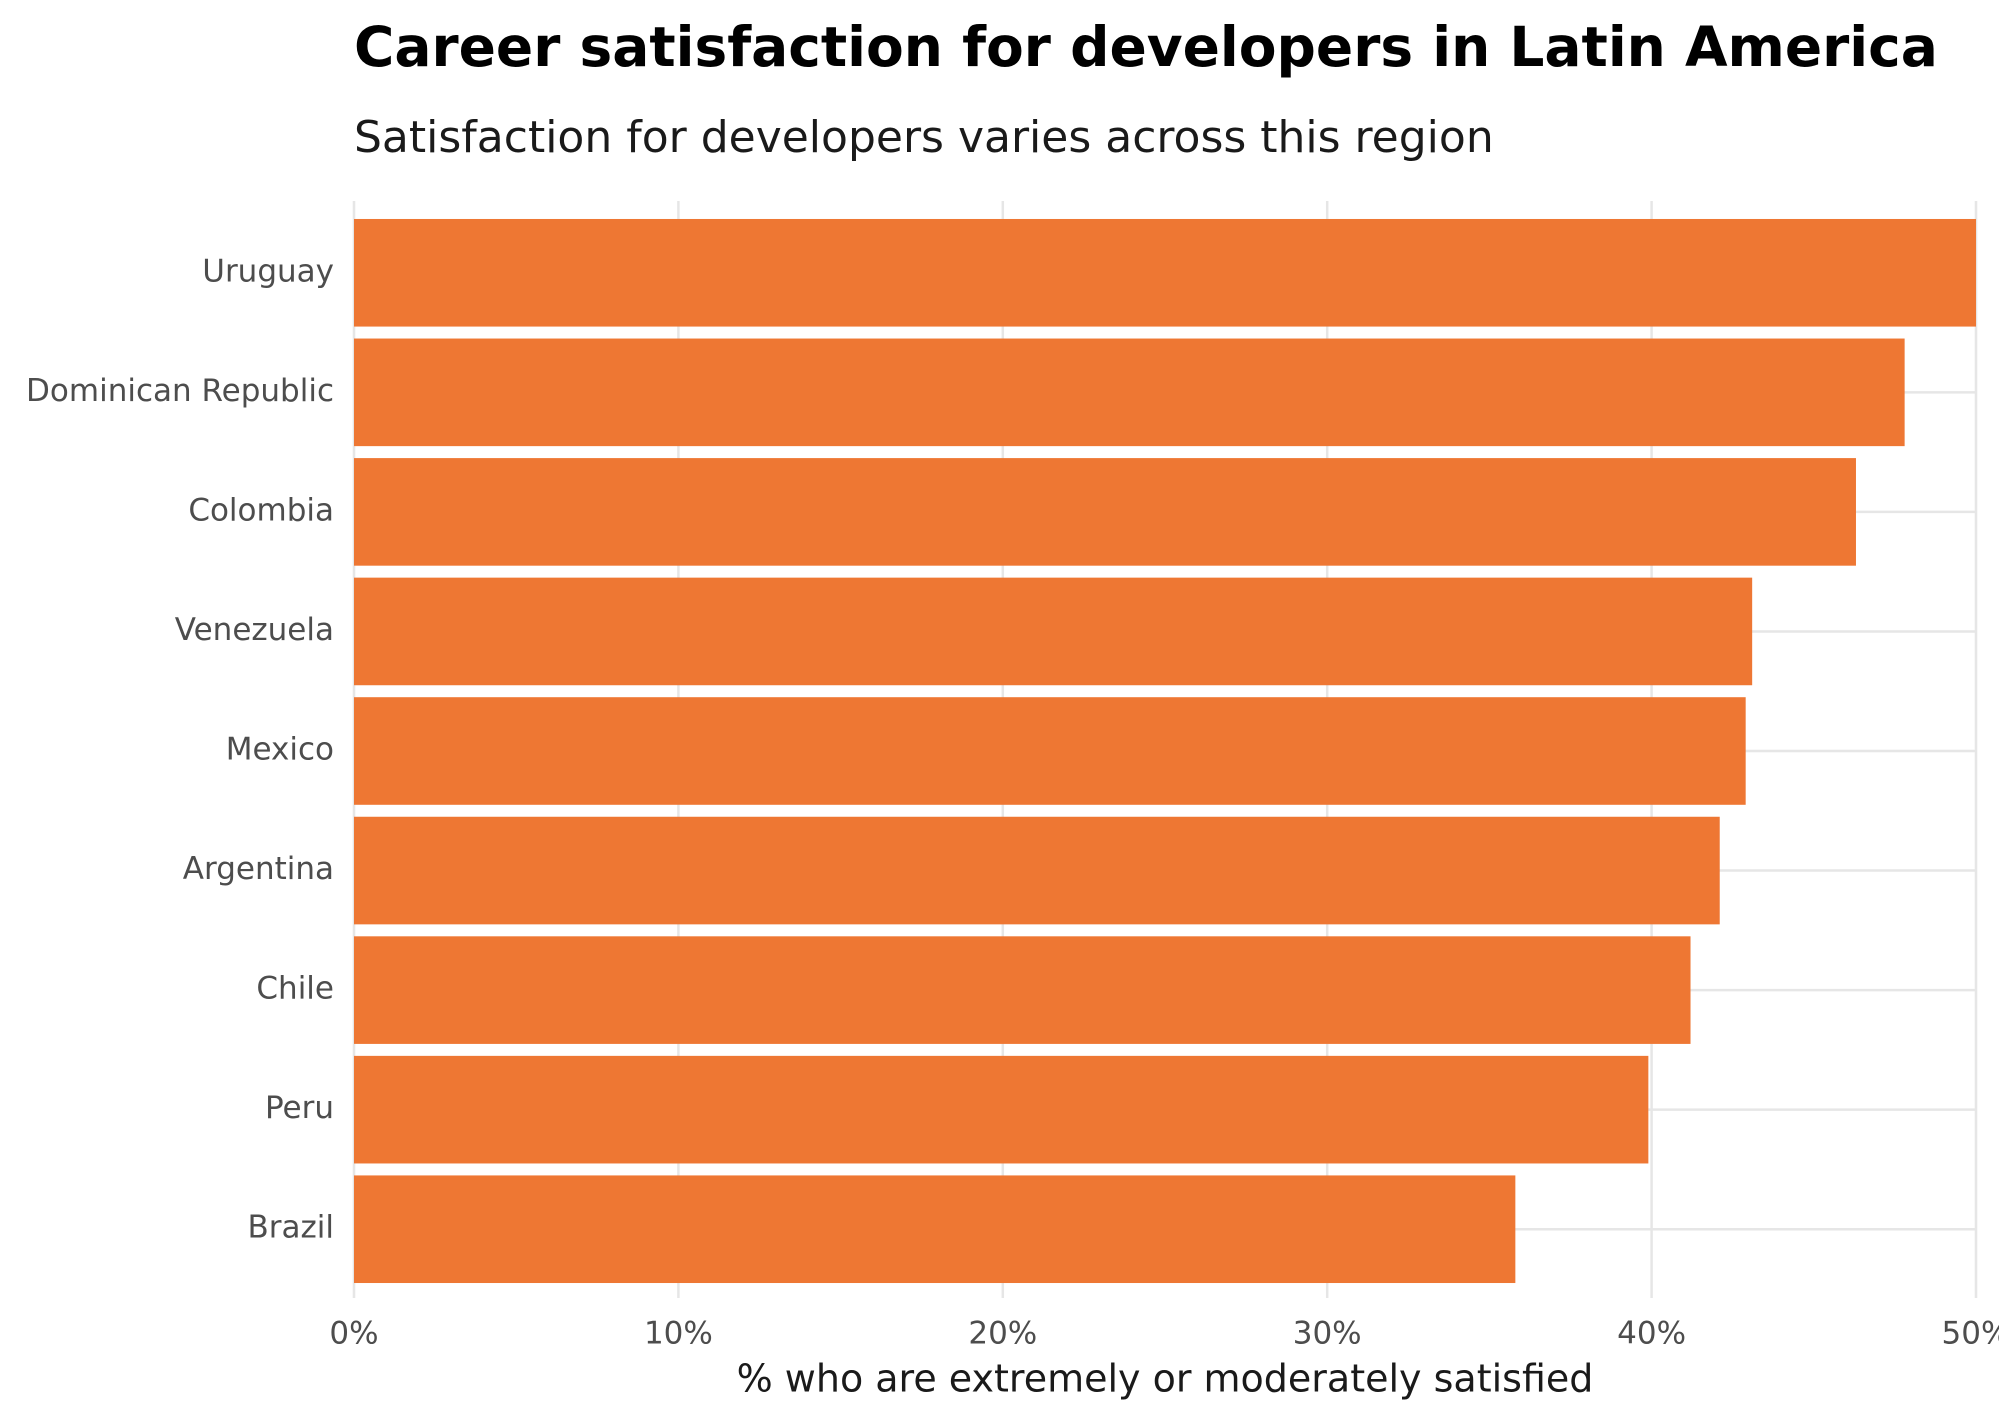  I want to click on y-tick-label: Brazil, so click(290, 1228).